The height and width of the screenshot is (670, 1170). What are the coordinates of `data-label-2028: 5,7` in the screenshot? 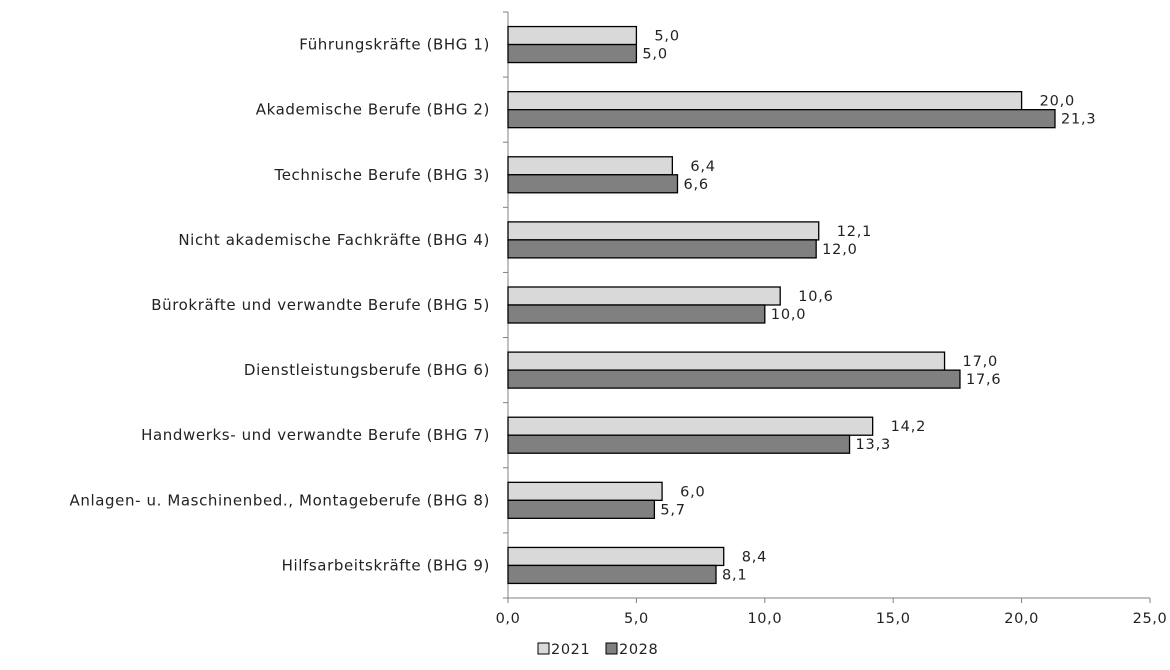 It's located at (672, 510).